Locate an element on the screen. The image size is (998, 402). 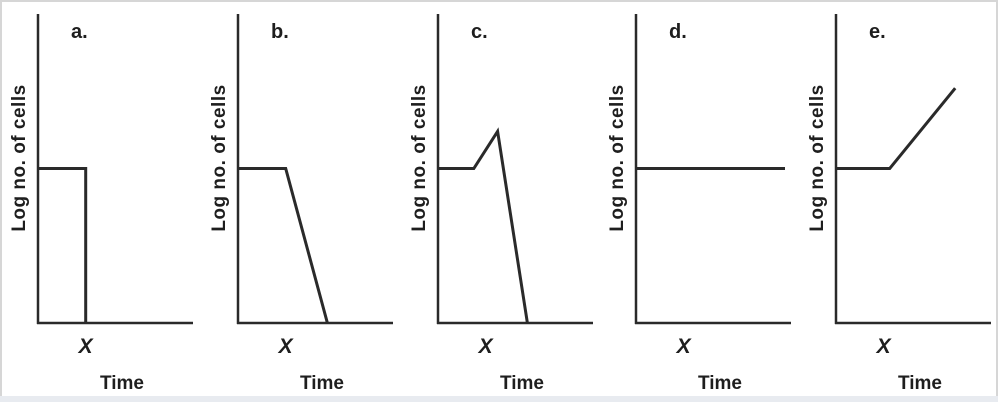
panel-label: a. is located at coordinates (79, 32).